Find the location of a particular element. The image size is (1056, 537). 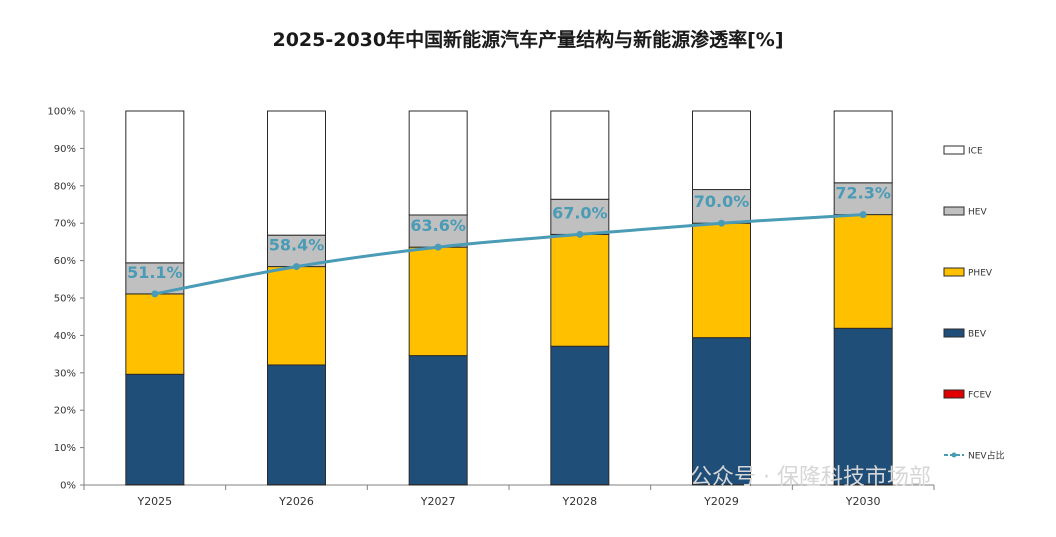

nev-line-path is located at coordinates (509, 254).